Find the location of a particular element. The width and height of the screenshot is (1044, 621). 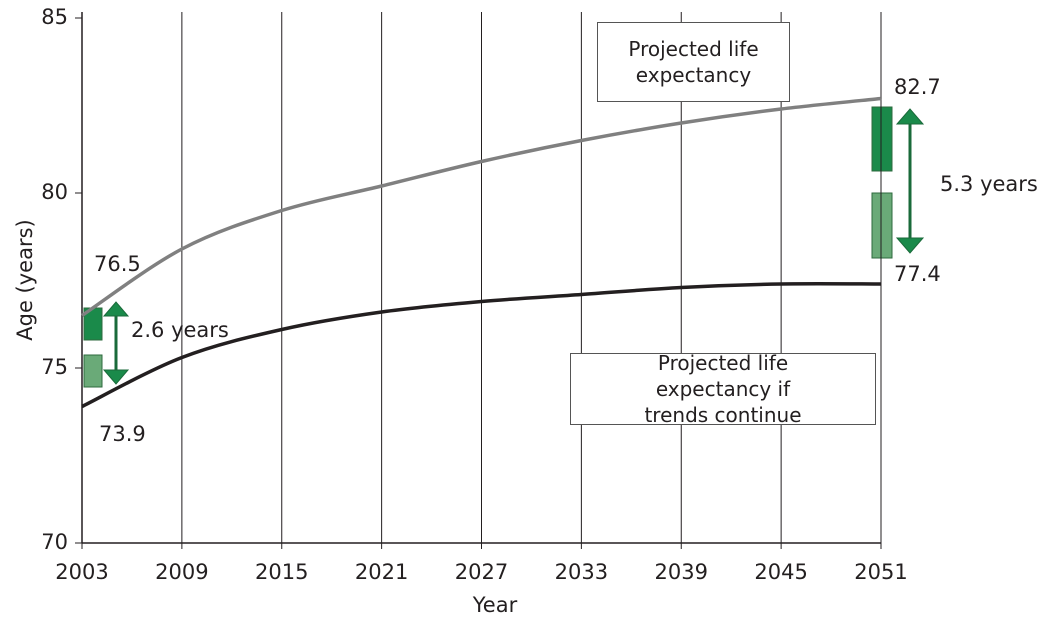

x-tick-label: 2003 is located at coordinates (81, 572).